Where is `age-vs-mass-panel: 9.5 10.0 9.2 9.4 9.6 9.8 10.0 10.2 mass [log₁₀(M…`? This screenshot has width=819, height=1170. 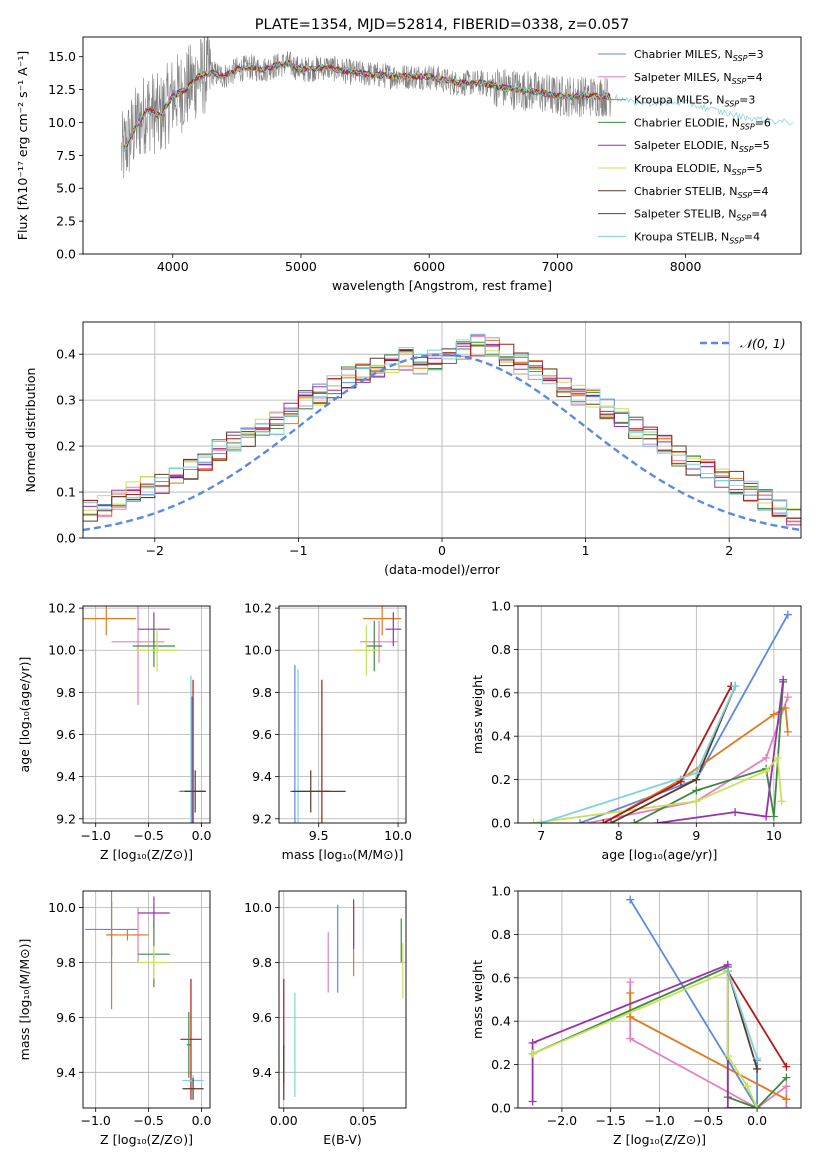
age-vs-mass-panel: 9.5 10.0 9.2 9.4 9.6 9.8 10.0 10.2 mass [log₁₀(M… is located at coordinates (328, 731).